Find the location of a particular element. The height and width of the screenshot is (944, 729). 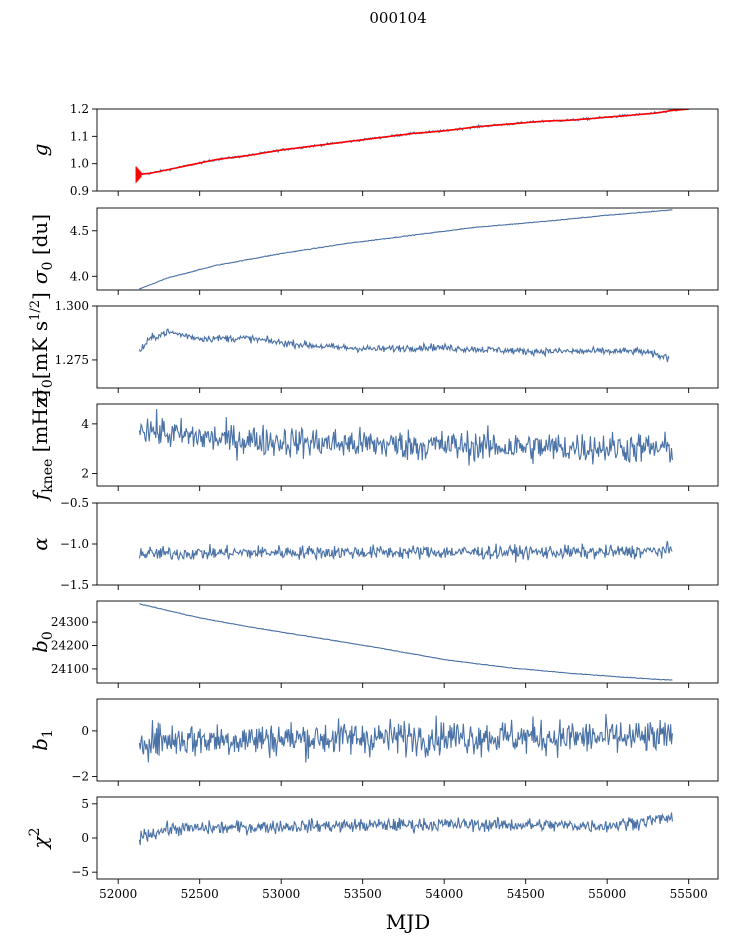

series-line-b0 is located at coordinates (406, 642).